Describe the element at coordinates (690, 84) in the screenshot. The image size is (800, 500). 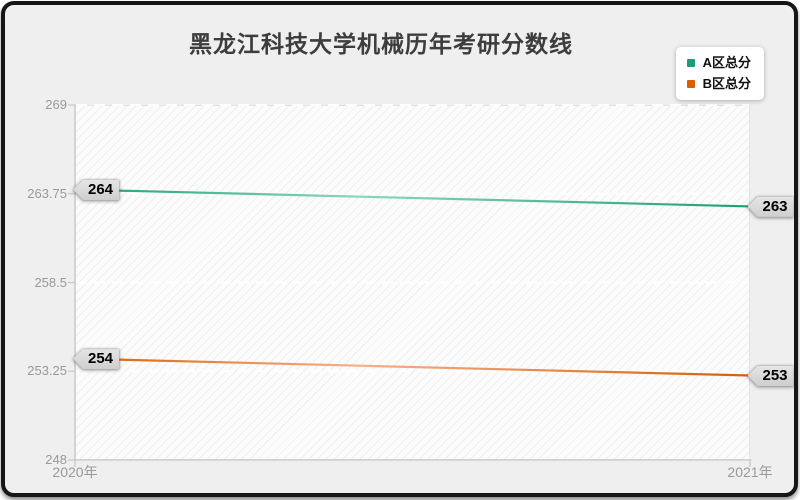
I see `legend-swatch-b` at that location.